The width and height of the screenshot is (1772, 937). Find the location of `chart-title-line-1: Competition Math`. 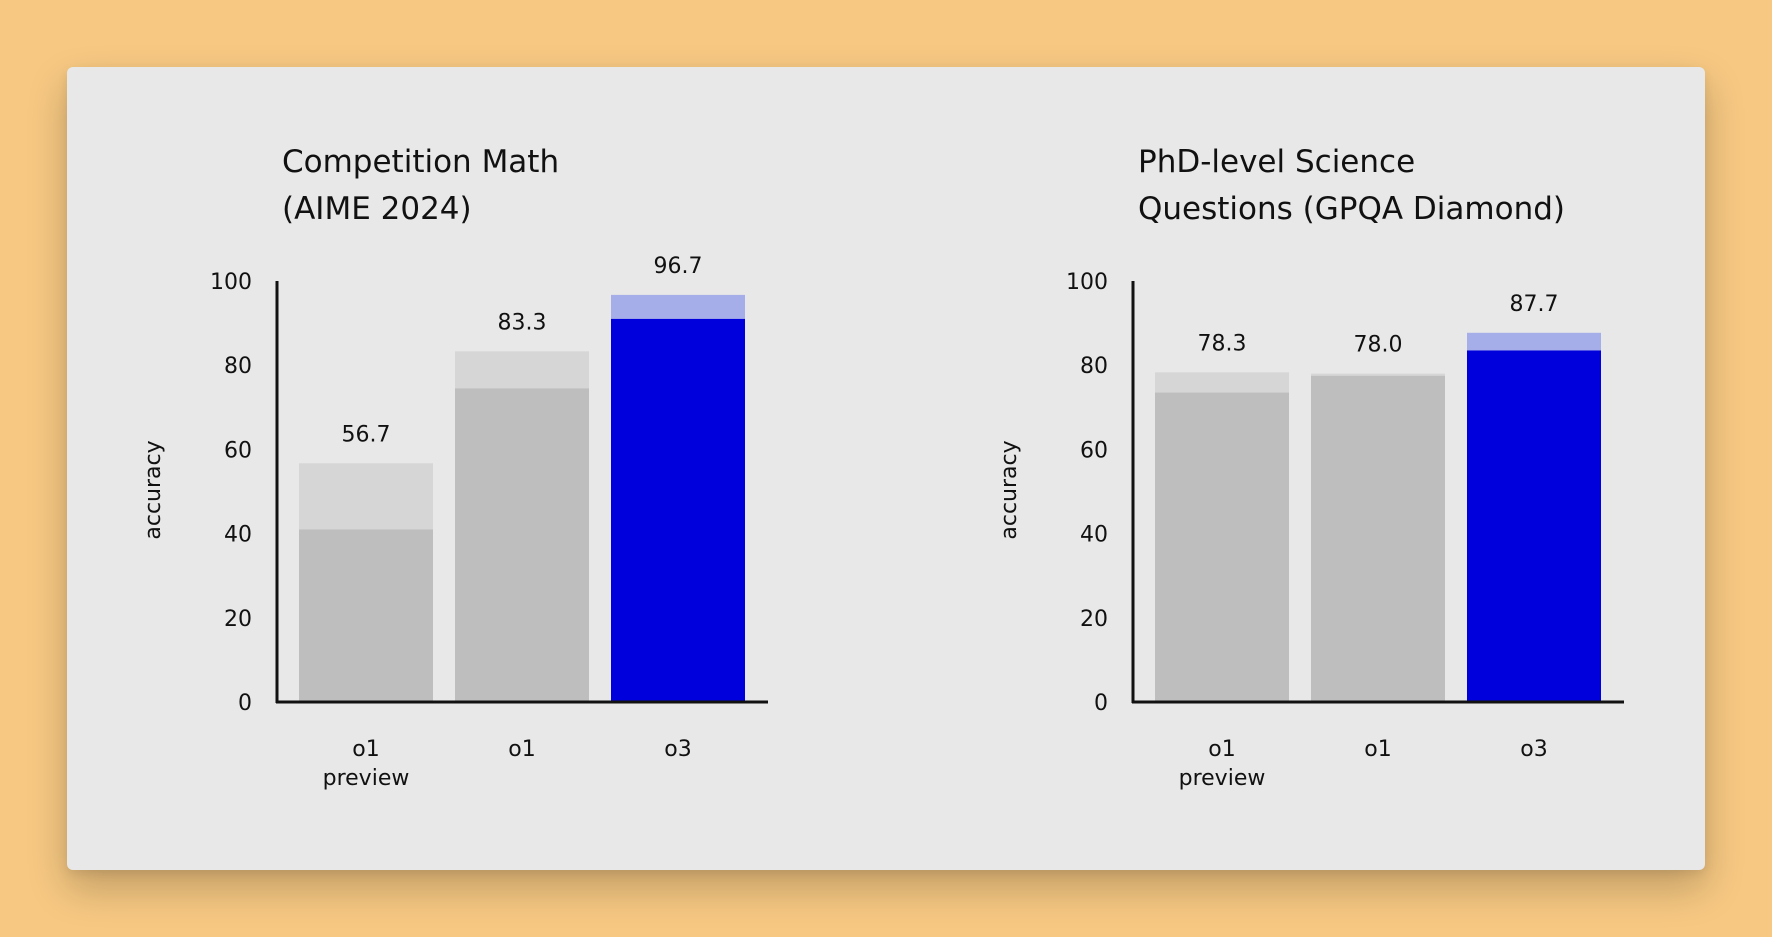

chart-title-line-1: Competition Math is located at coordinates (420, 162).